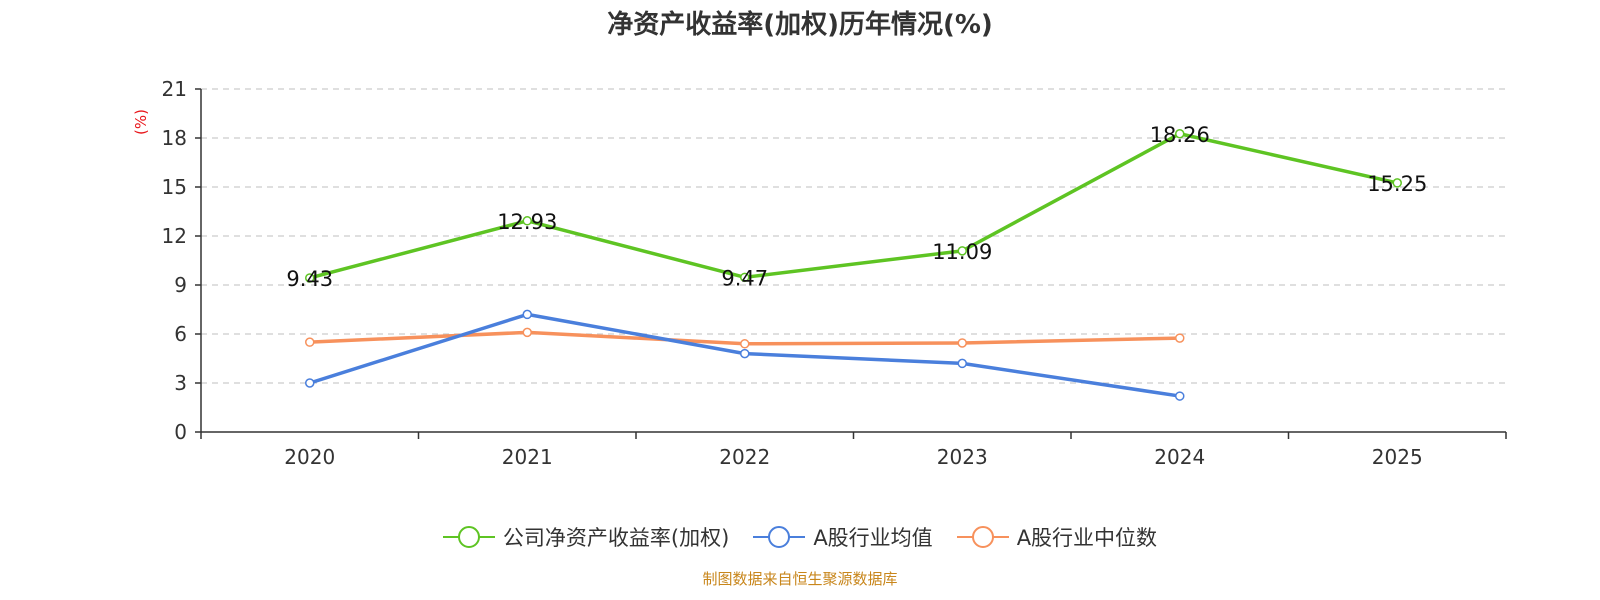 The width and height of the screenshot is (1600, 600). Describe the element at coordinates (1397, 457) in the screenshot. I see `x-tick-label: 2025` at that location.